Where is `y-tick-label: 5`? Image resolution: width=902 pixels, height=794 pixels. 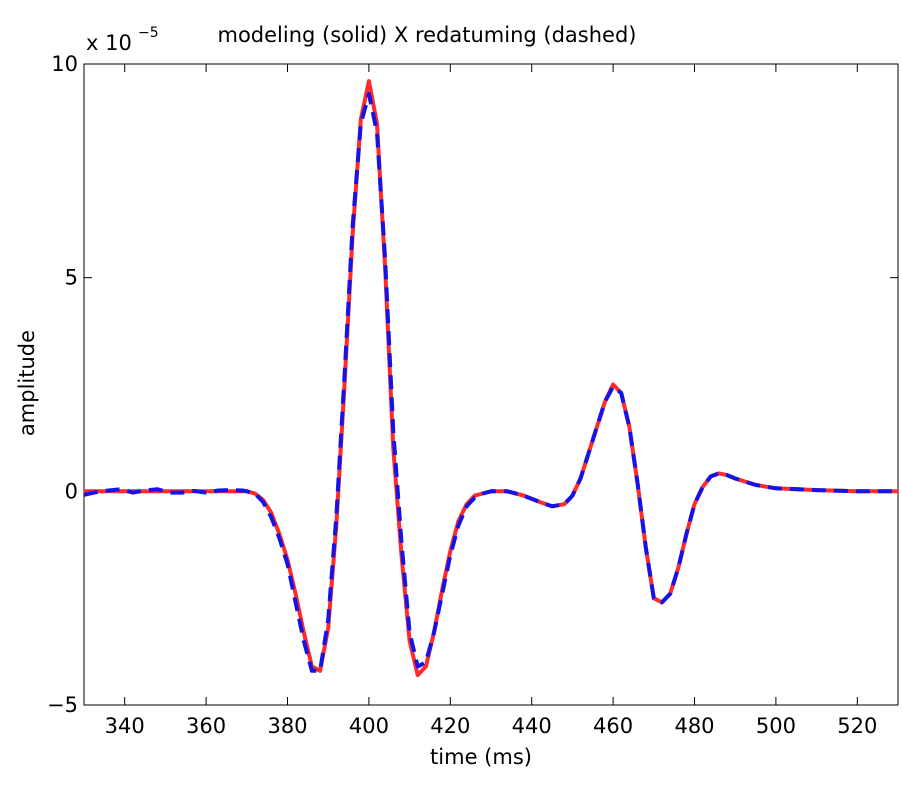 y-tick-label: 5 is located at coordinates (71, 278).